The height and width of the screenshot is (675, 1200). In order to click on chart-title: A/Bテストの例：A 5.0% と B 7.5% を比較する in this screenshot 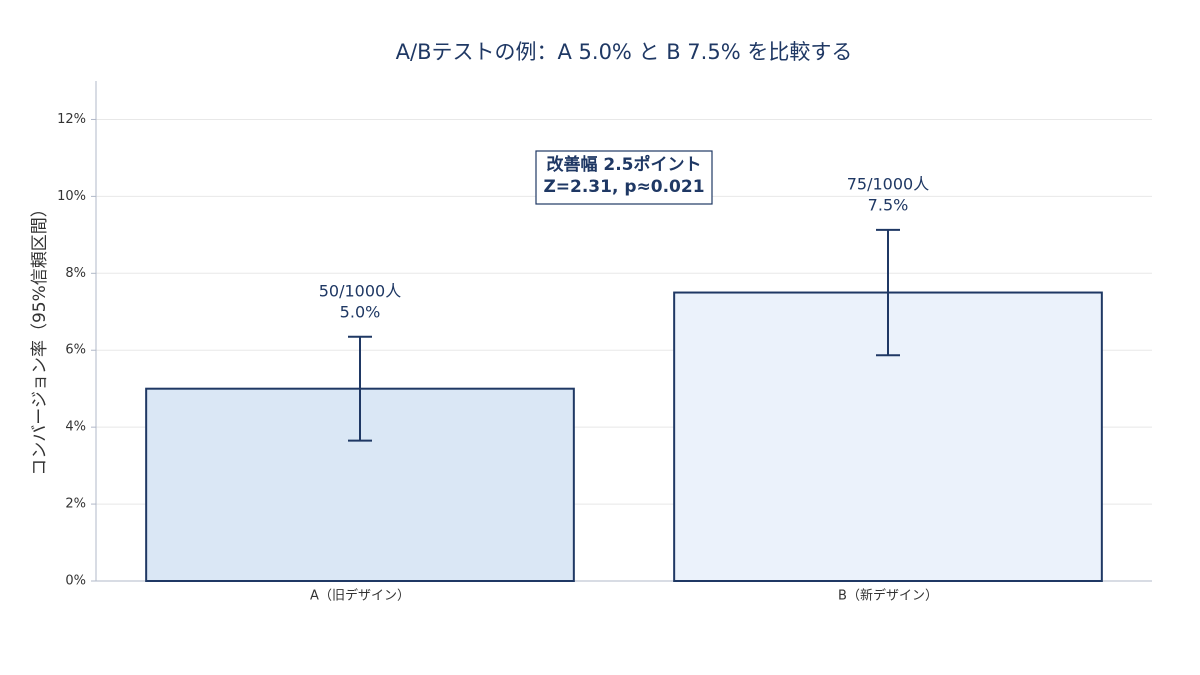, I will do `click(624, 52)`.